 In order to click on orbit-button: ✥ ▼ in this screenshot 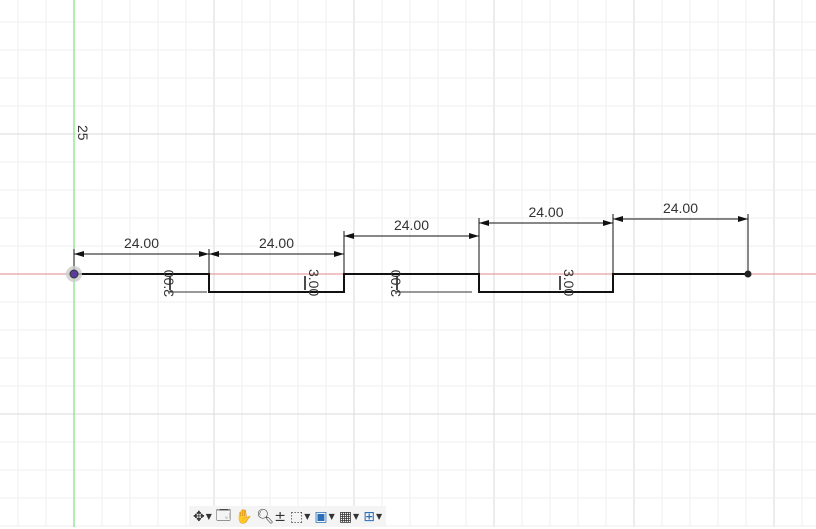, I will do `click(202, 517)`.